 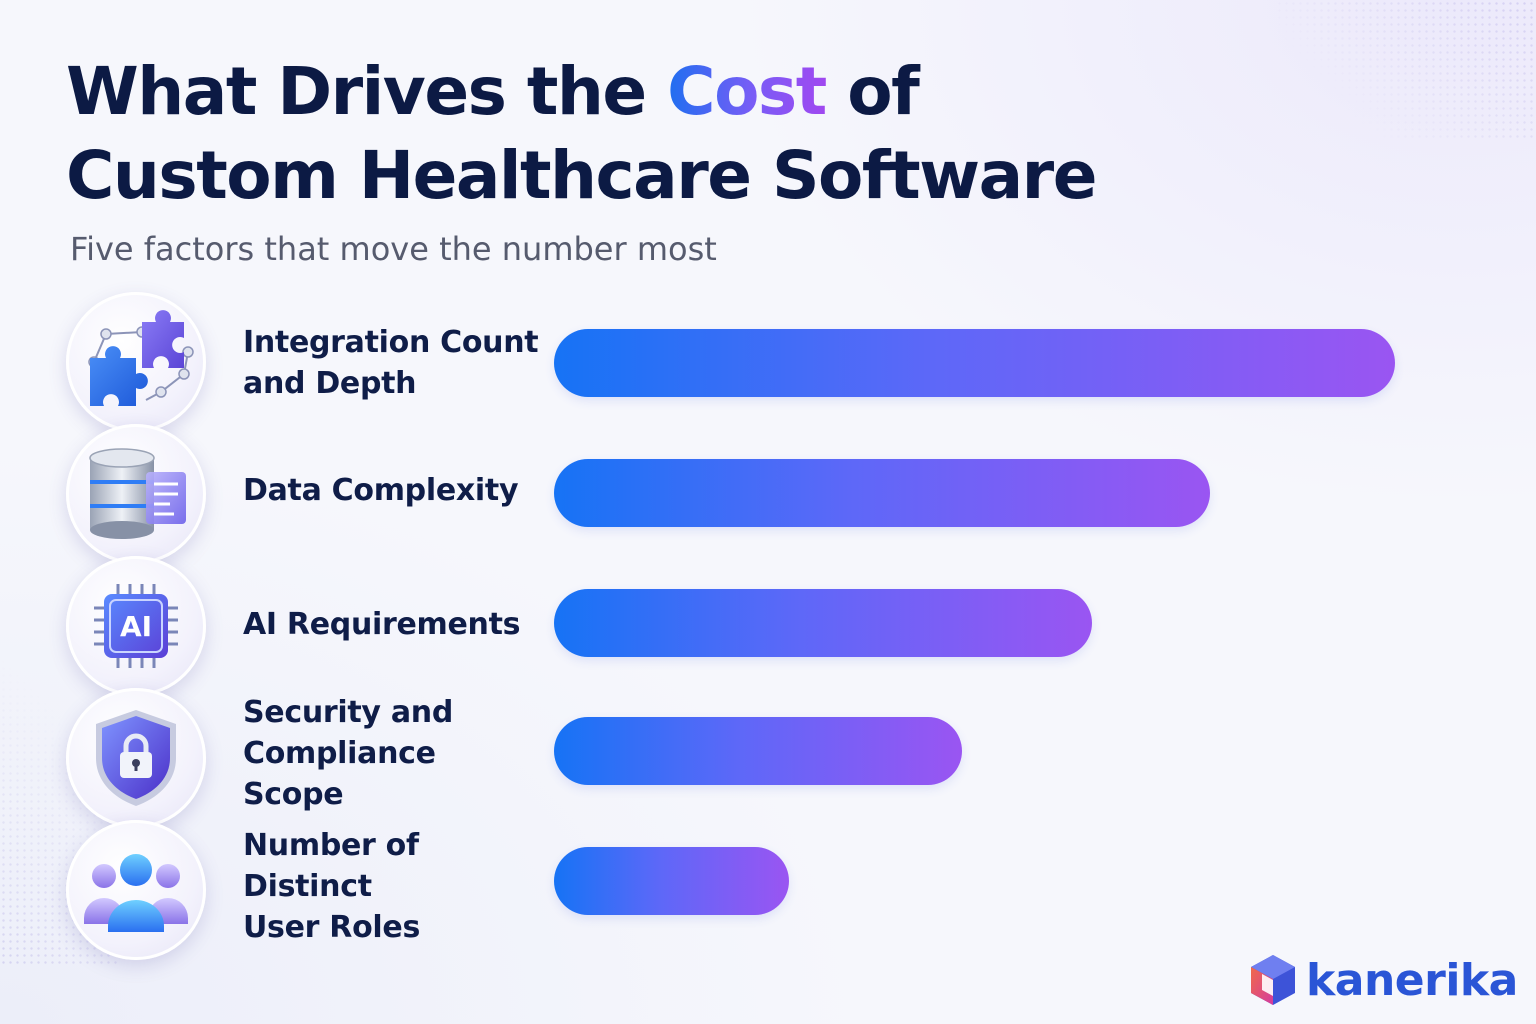 What do you see at coordinates (671, 881) in the screenshot?
I see `bar-distinct-user-roles` at bounding box center [671, 881].